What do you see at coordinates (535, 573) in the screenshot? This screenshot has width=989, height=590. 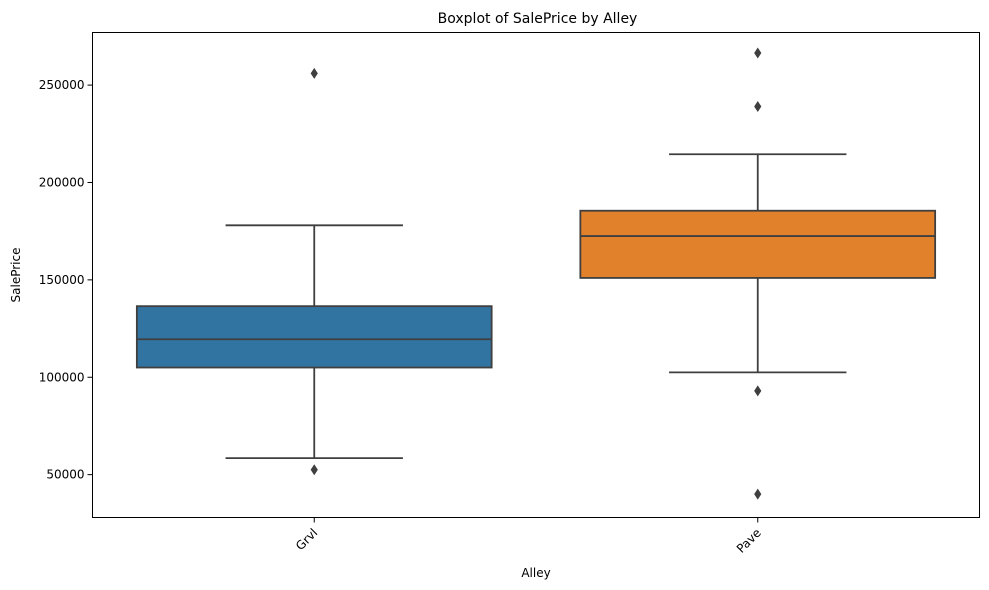 I see `x-axis-label: Alley` at bounding box center [535, 573].